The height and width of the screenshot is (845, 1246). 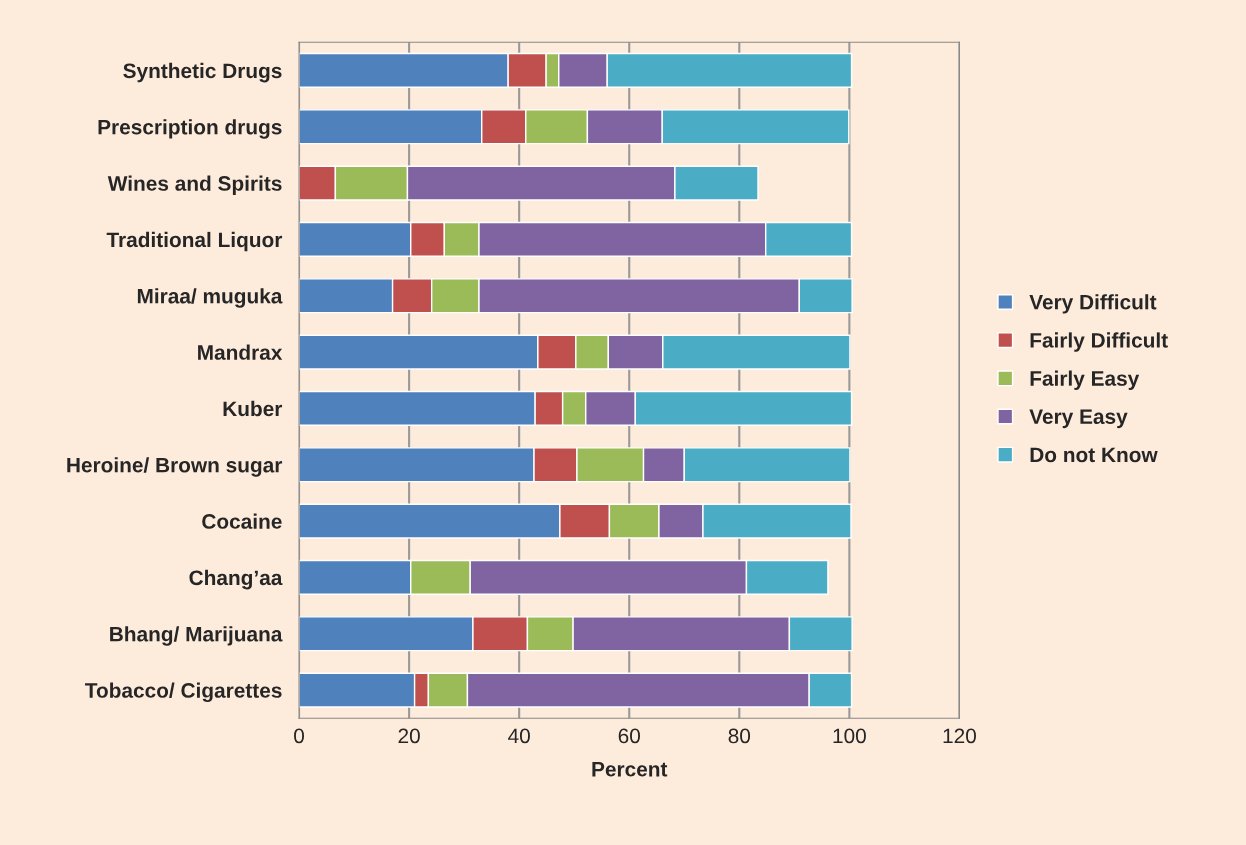 What do you see at coordinates (1099, 342) in the screenshot?
I see `legend-label: Fairly Difficult` at bounding box center [1099, 342].